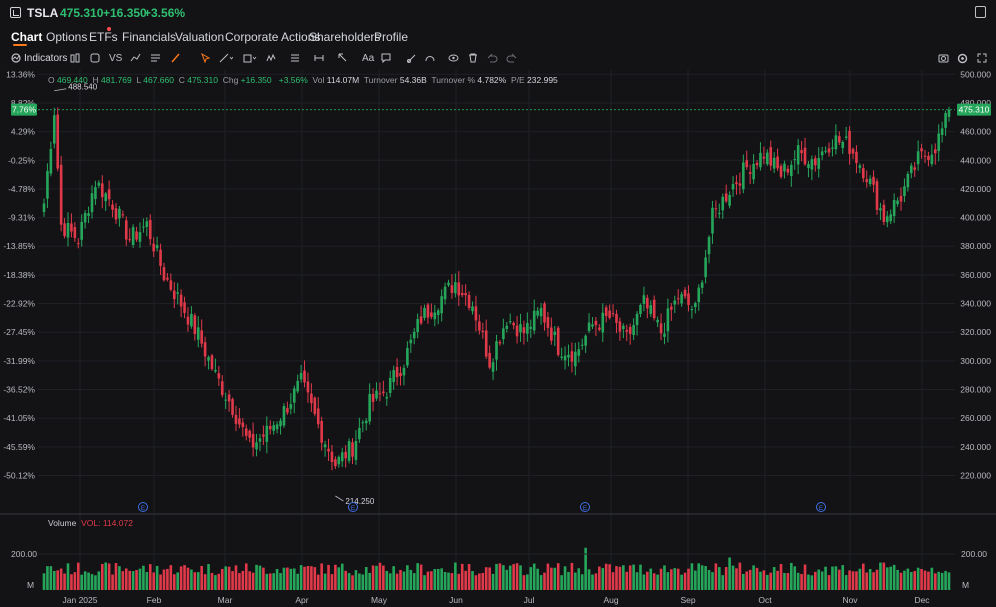  Describe the element at coordinates (411, 60) in the screenshot. I see `magnet-icon` at that location.